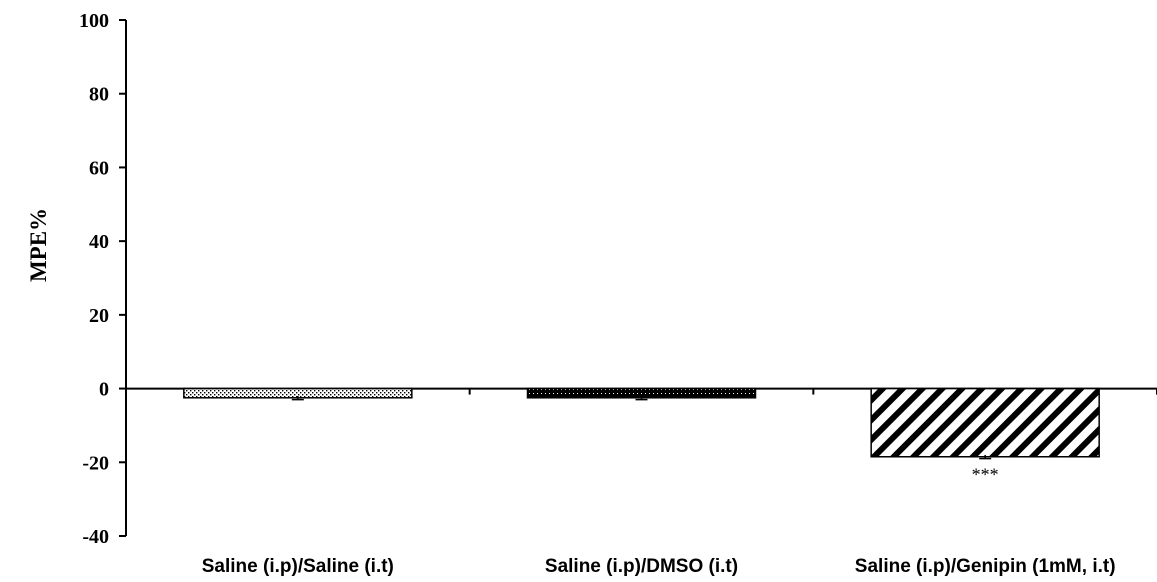  Describe the element at coordinates (99, 95) in the screenshot. I see `y-tick-label: 80` at that location.